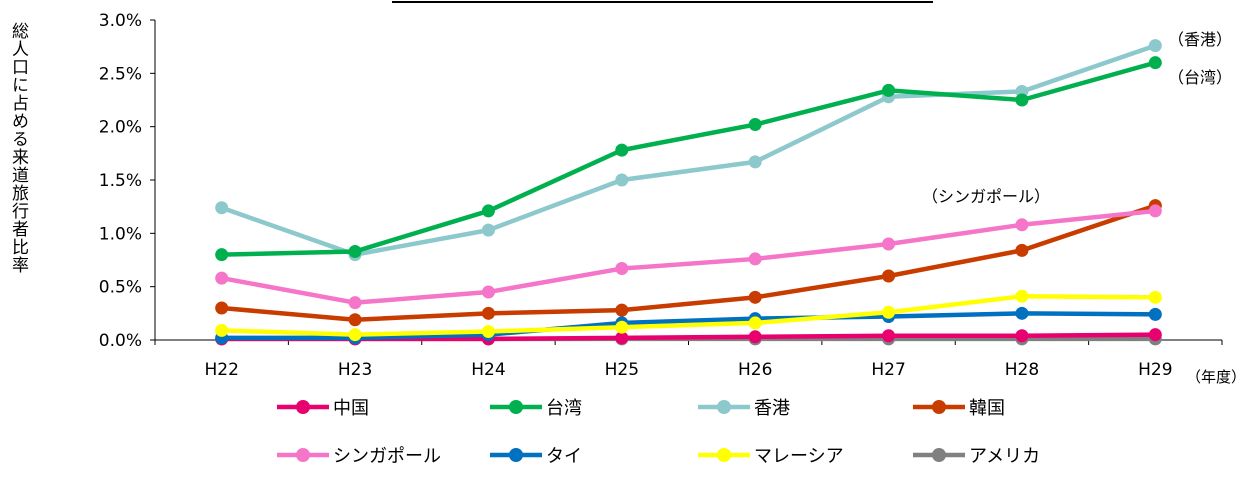  Describe the element at coordinates (1022, 370) in the screenshot. I see `x-tick-label: H28` at that location.